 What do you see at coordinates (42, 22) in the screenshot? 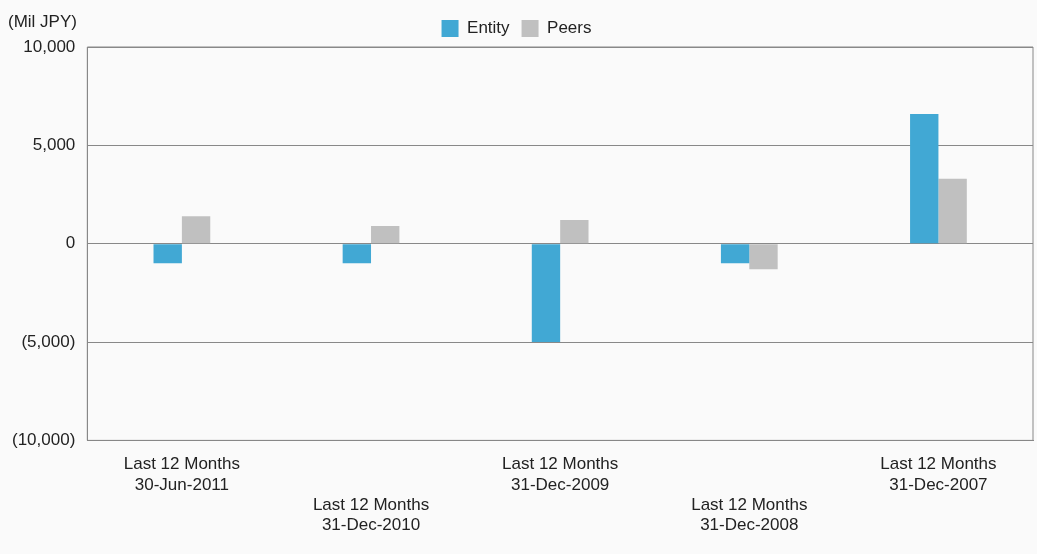
I see `y-axis-title: (Mil JPY)` at bounding box center [42, 22].